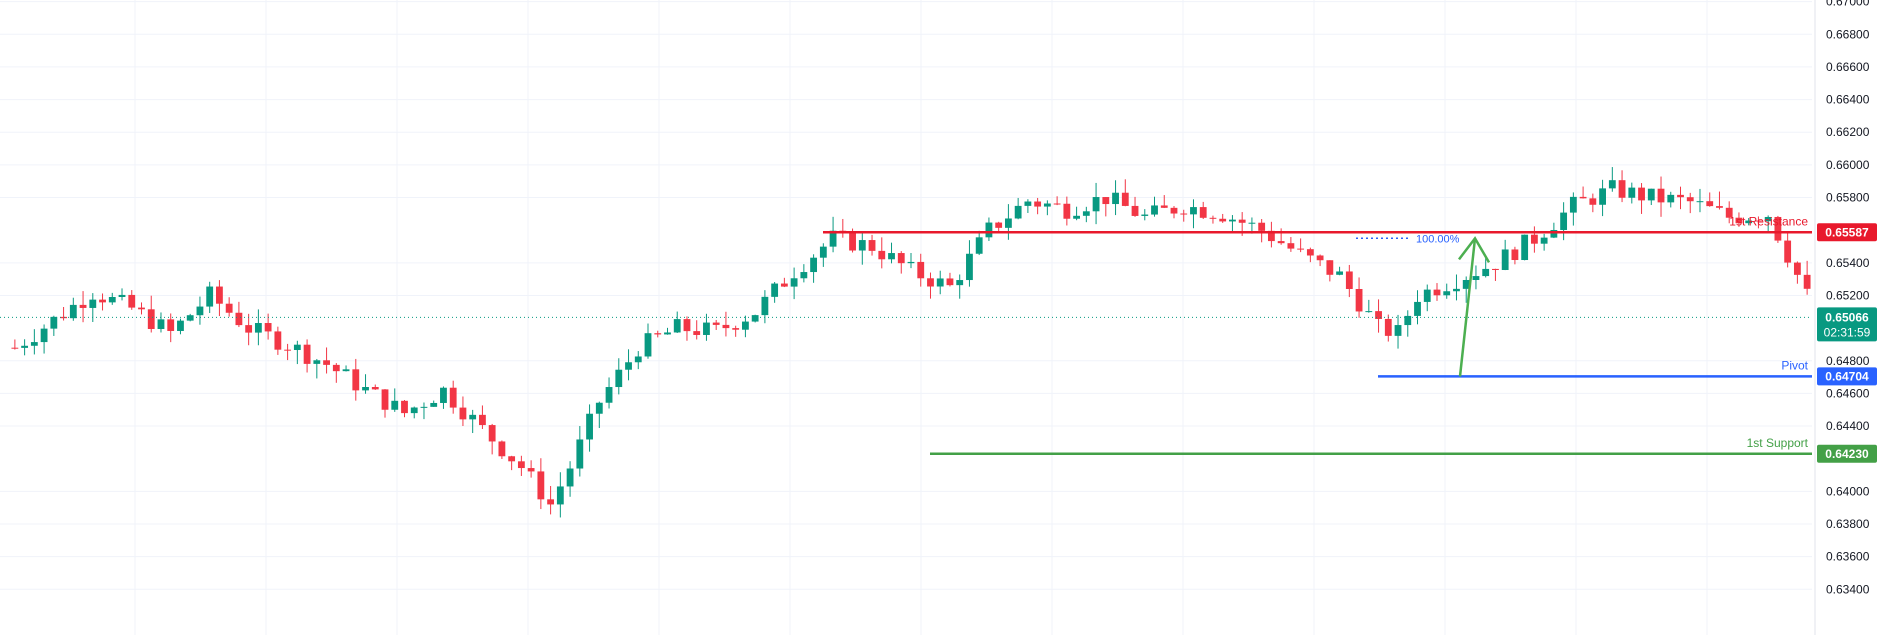  I want to click on price-tick-label: 0.66600, so click(1848, 67).